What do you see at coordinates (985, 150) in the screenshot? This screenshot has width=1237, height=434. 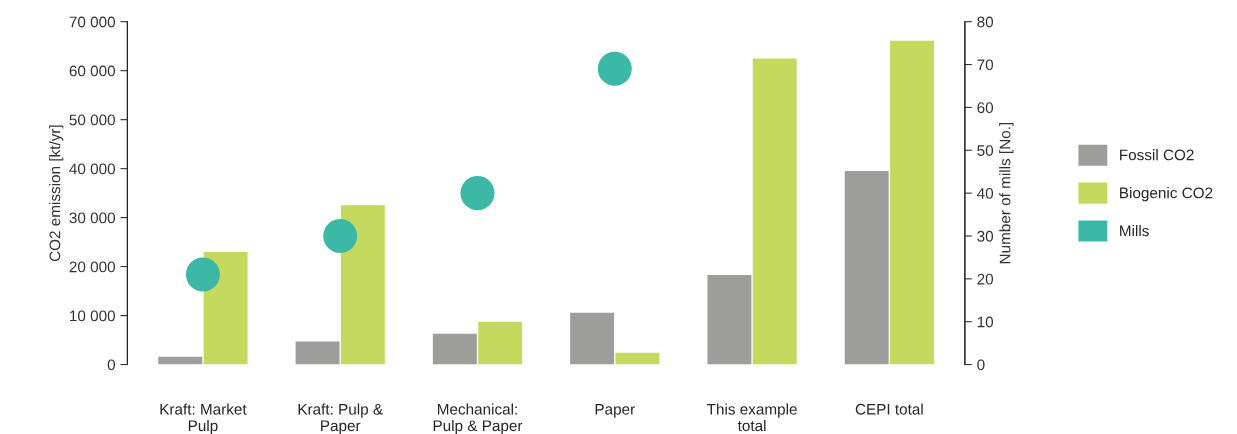 I see `y2-tick-label: 50` at bounding box center [985, 150].